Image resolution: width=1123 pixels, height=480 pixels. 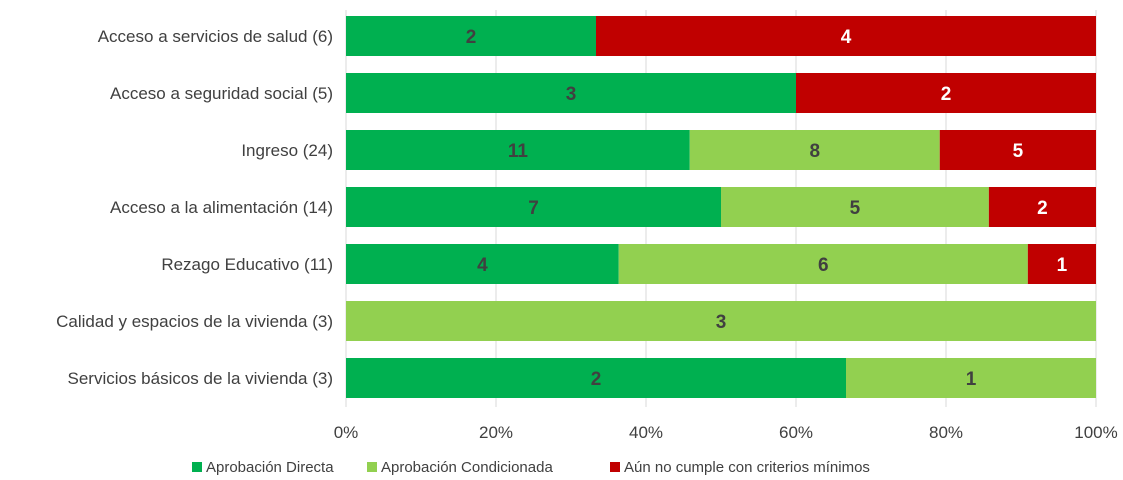 What do you see at coordinates (726, 432) in the screenshot?
I see `x-axis-tick-labels: 0% 20% 40% 60% 80% 100%` at bounding box center [726, 432].